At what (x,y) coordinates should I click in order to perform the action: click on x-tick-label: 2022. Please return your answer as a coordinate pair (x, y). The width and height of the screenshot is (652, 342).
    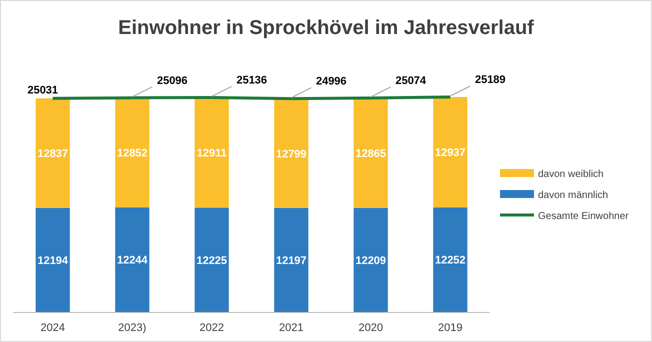
    Looking at the image, I should click on (212, 328).